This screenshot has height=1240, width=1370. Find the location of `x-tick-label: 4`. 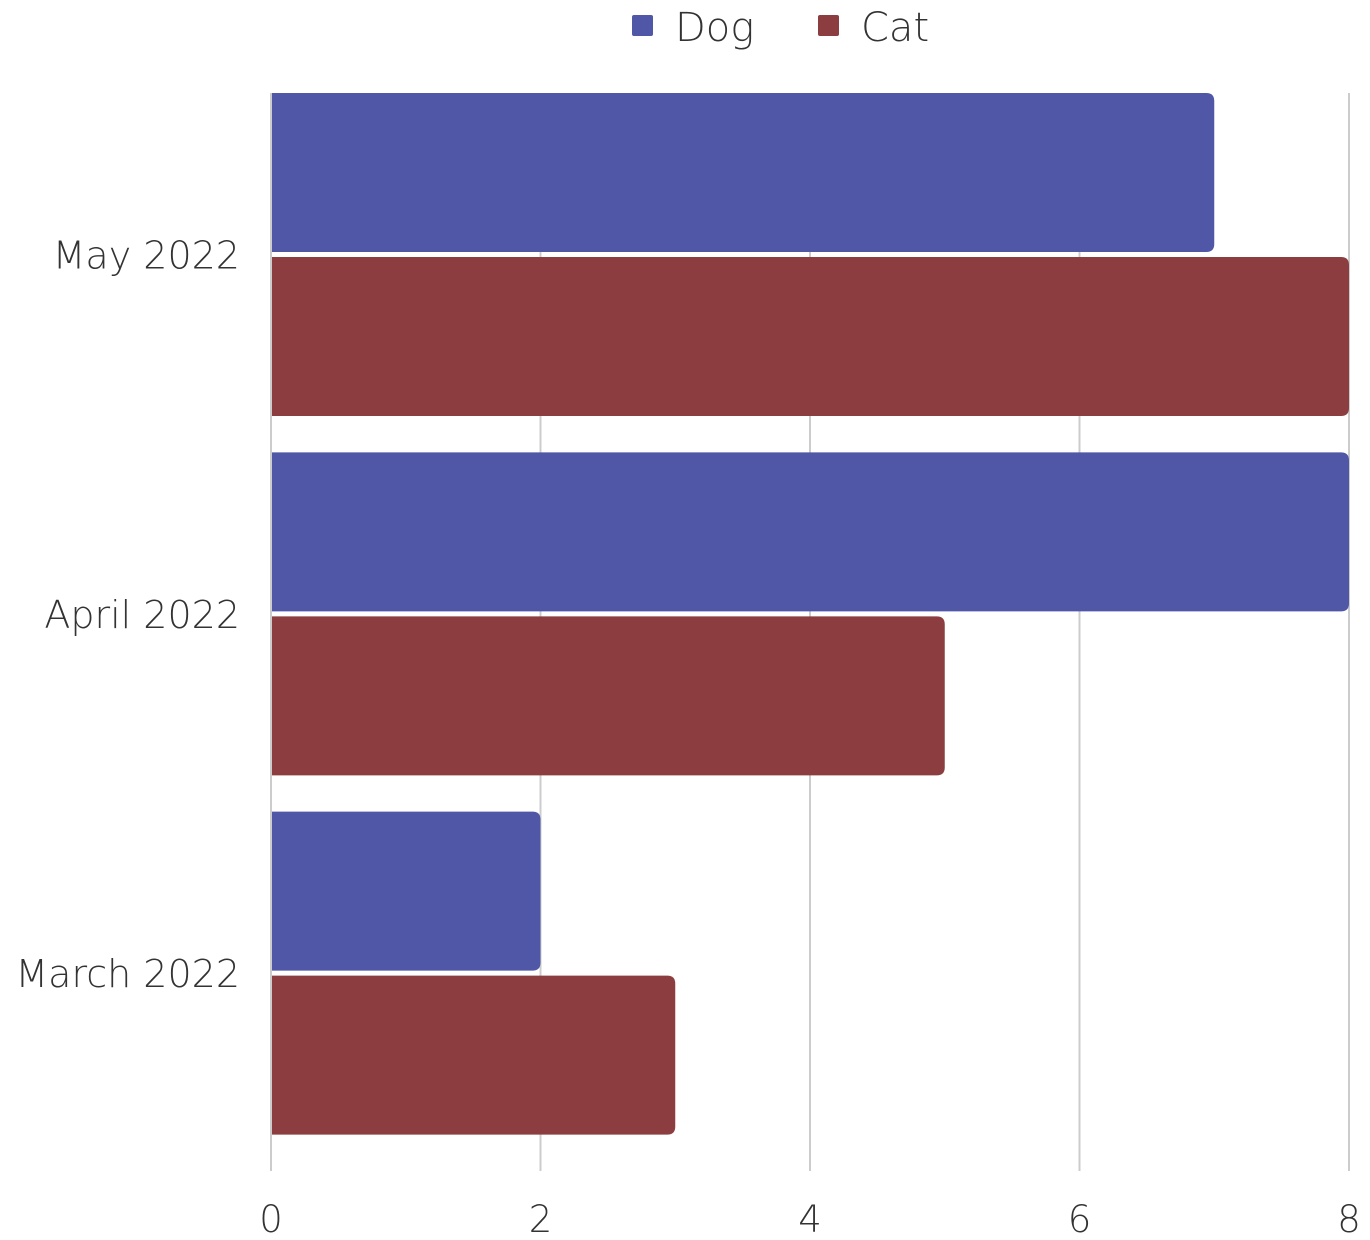

x-tick-label: 4 is located at coordinates (810, 1219).